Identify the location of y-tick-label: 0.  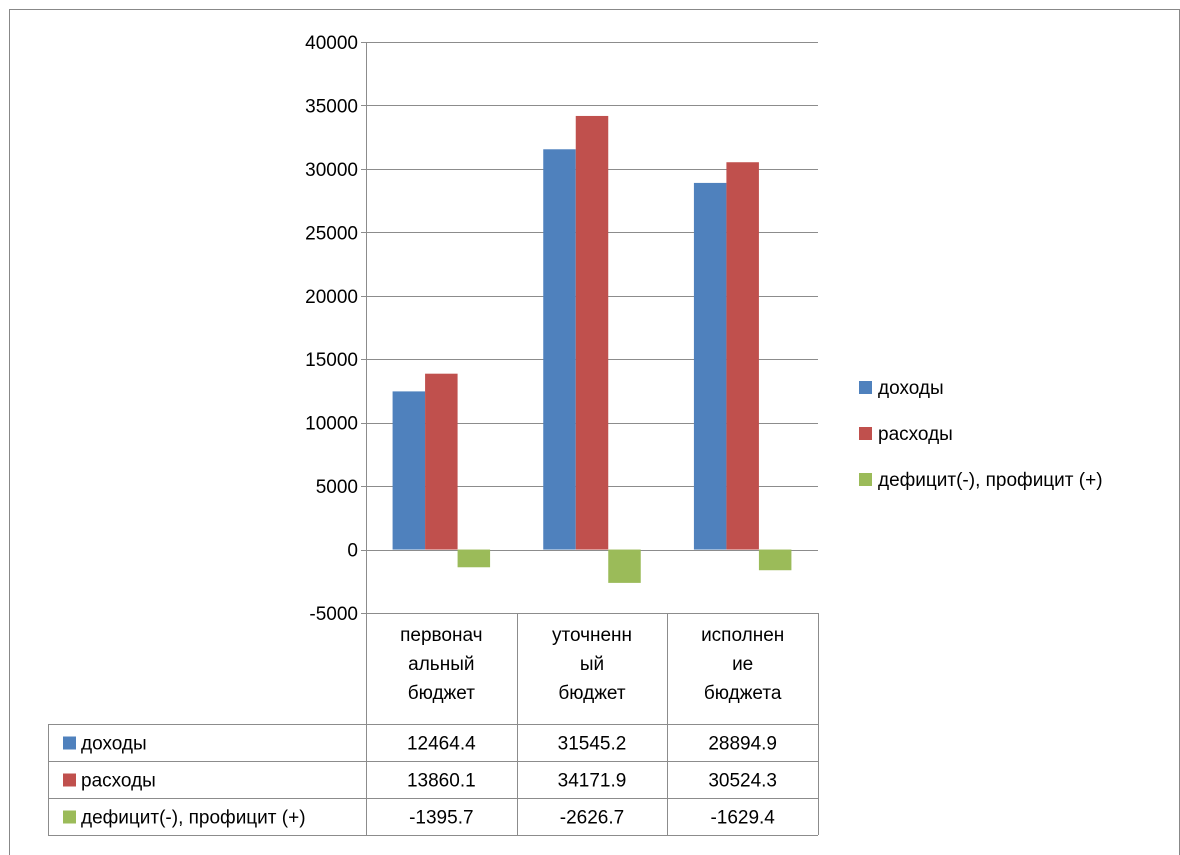
(352, 551).